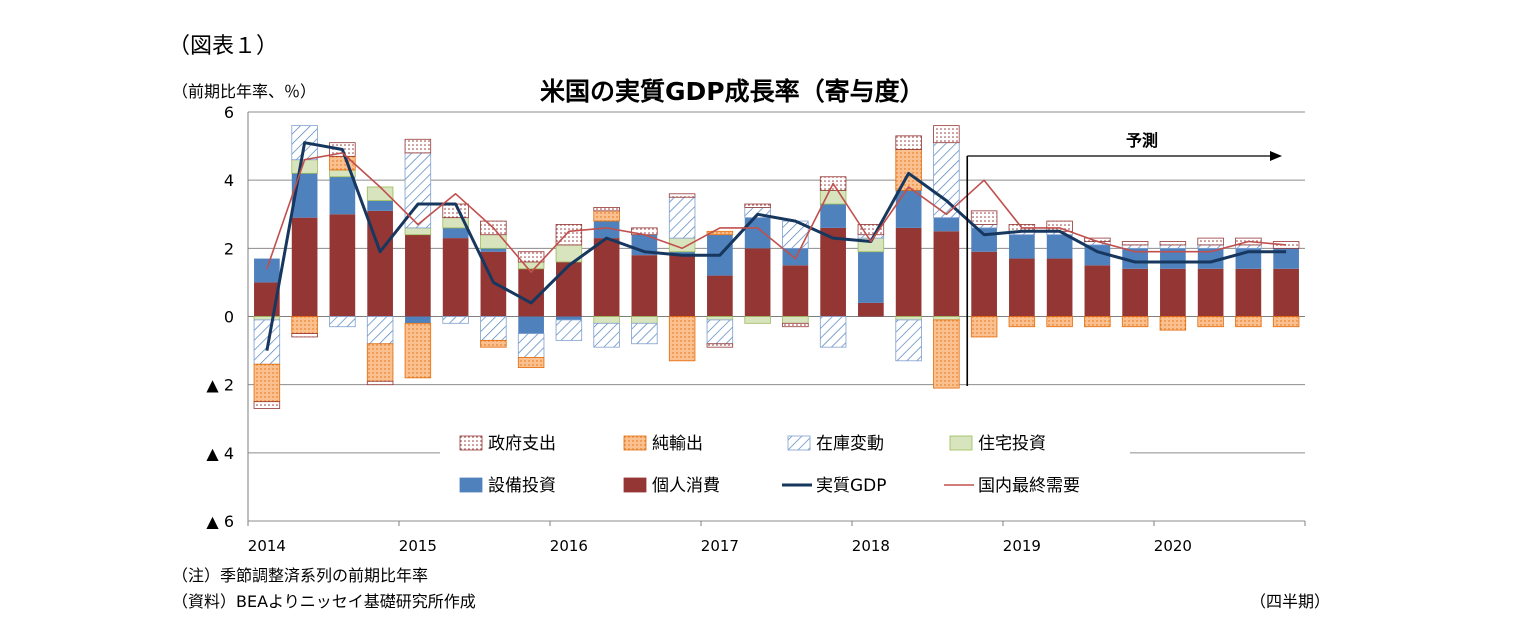  What do you see at coordinates (1290, 601) in the screenshot?
I see `x-axis-period-label: （四半期）` at bounding box center [1290, 601].